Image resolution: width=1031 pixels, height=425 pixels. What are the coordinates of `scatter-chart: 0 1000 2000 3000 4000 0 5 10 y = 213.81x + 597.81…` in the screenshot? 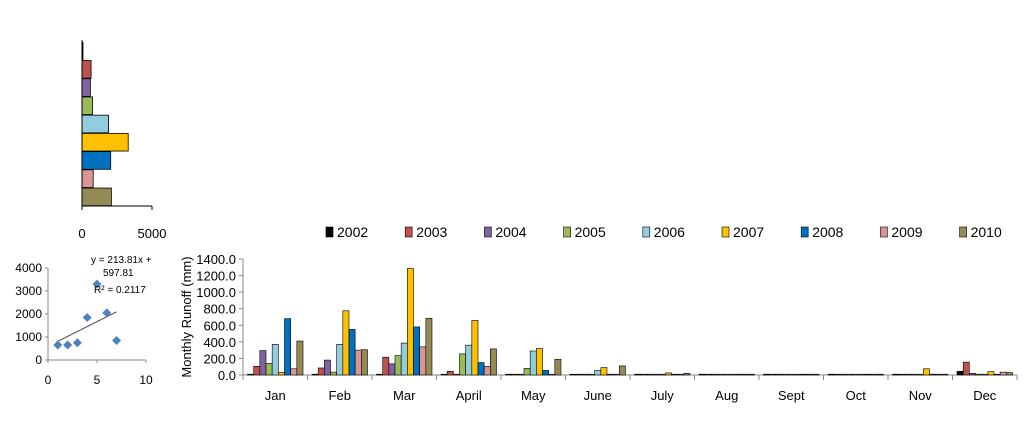 It's located at (84, 321).